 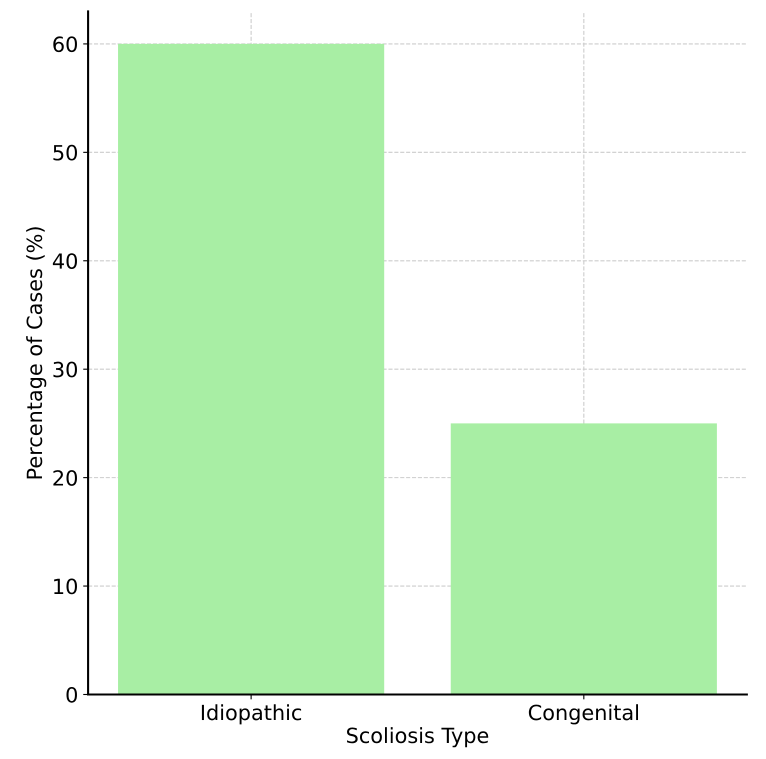 What do you see at coordinates (36, 352) in the screenshot?
I see `y-axis-title: Percentage of Cases (%)` at bounding box center [36, 352].